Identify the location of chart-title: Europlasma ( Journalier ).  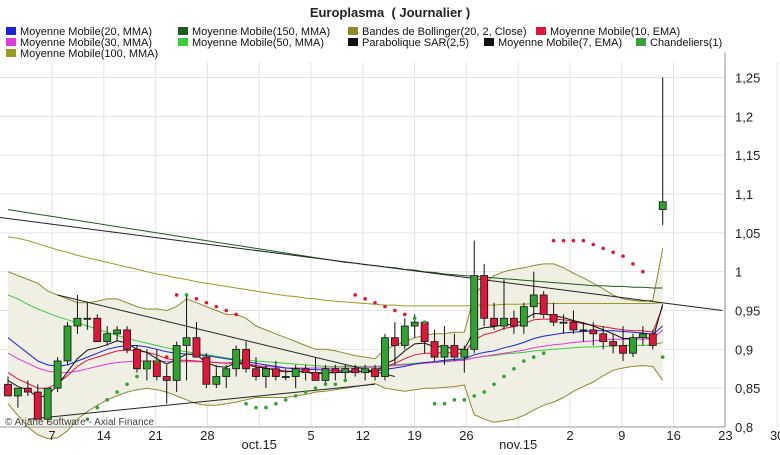
(390, 12).